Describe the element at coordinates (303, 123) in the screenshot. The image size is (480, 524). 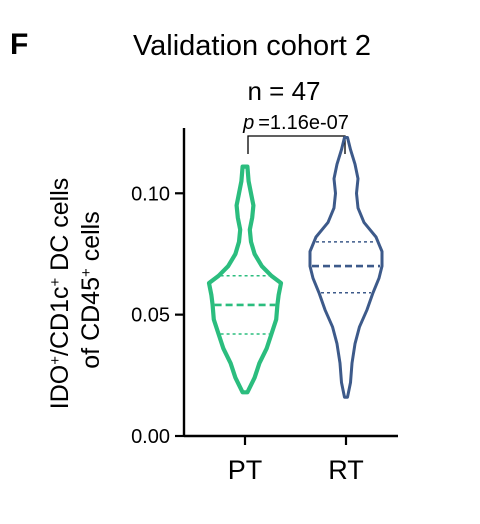
I see `p-value: =1.16e-07` at that location.